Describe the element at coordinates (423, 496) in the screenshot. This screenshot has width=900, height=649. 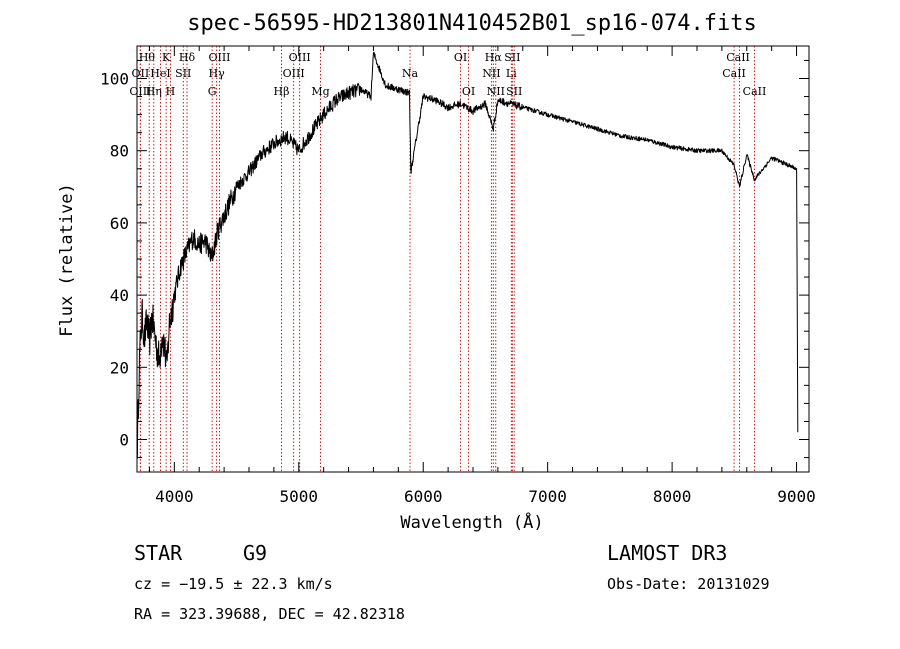
I see `x-tick-label: 6000` at that location.